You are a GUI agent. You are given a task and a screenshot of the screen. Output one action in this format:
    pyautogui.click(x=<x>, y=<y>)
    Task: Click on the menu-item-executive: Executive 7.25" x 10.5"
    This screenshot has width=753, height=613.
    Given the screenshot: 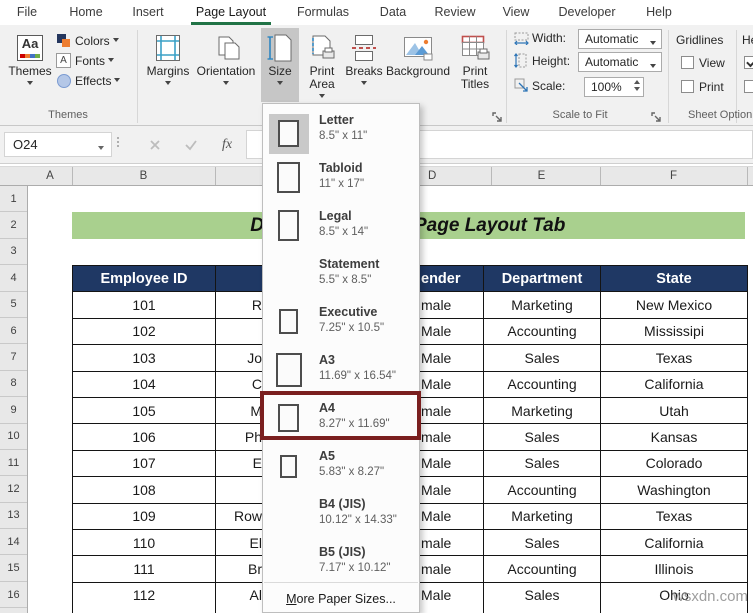 What is the action you would take?
    pyautogui.click(x=341, y=325)
    